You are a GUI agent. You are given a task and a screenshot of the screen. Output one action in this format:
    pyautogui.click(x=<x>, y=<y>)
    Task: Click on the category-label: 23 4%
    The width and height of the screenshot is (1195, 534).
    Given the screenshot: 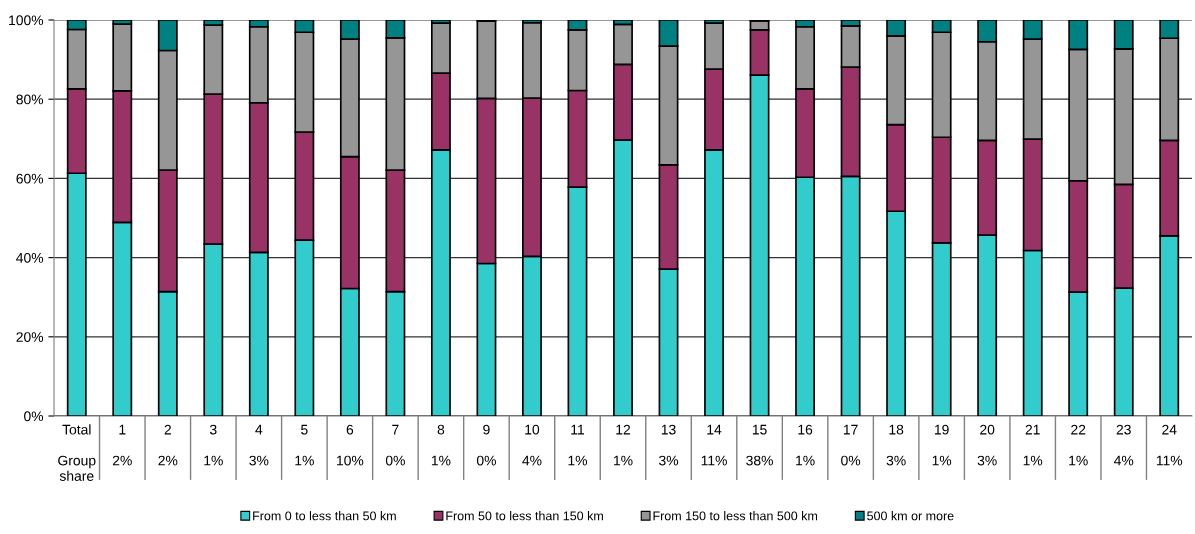 What is the action you would take?
    pyautogui.click(x=1124, y=445)
    